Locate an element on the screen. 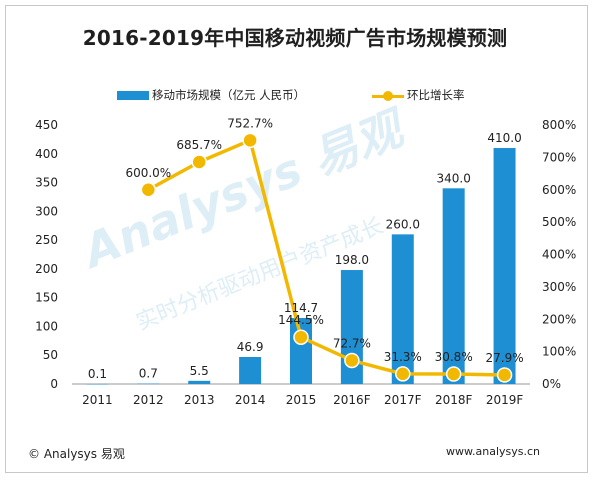  growth-value-label: 72.7% is located at coordinates (352, 343).